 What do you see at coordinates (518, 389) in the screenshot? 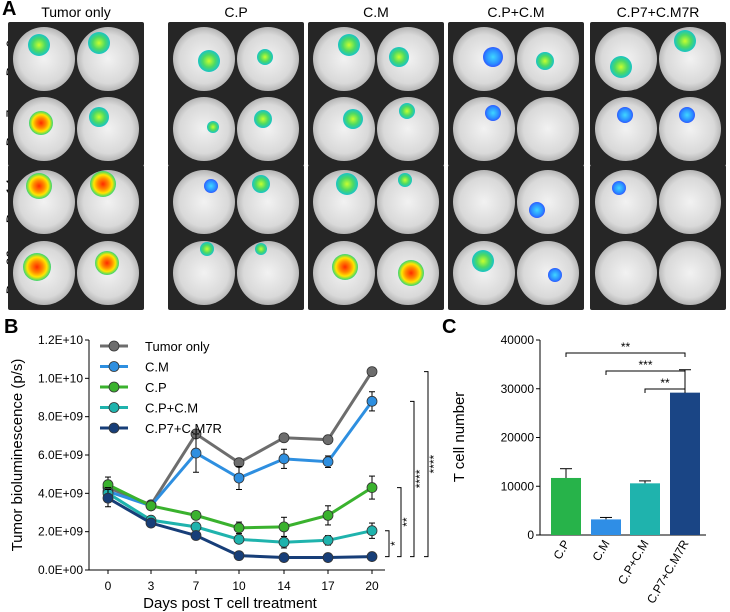
I see `y-tick-label: 30000` at bounding box center [518, 389].